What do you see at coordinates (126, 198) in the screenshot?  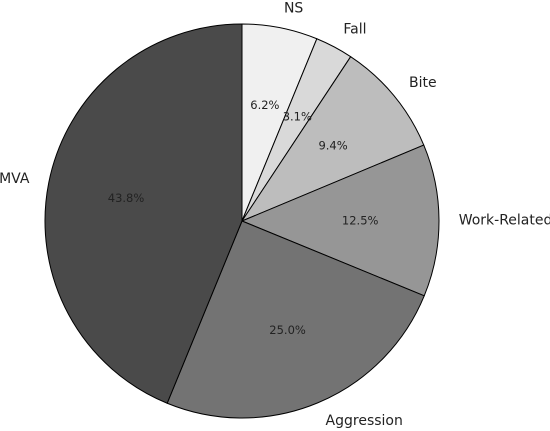 I see `pct-label-mva: 43.8%` at bounding box center [126, 198].